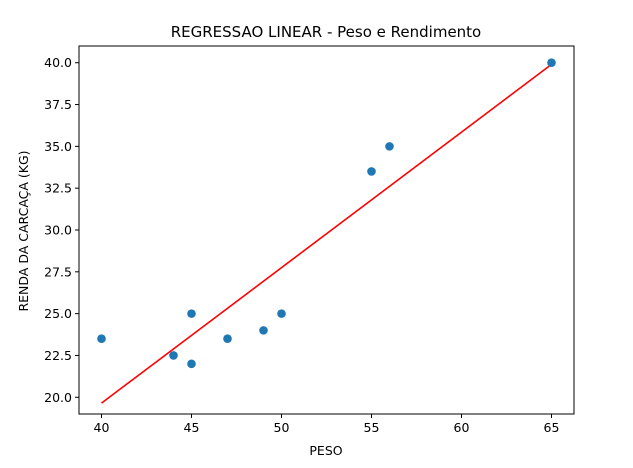  Describe the element at coordinates (102, 427) in the screenshot. I see `x-tick-label: 40` at that location.